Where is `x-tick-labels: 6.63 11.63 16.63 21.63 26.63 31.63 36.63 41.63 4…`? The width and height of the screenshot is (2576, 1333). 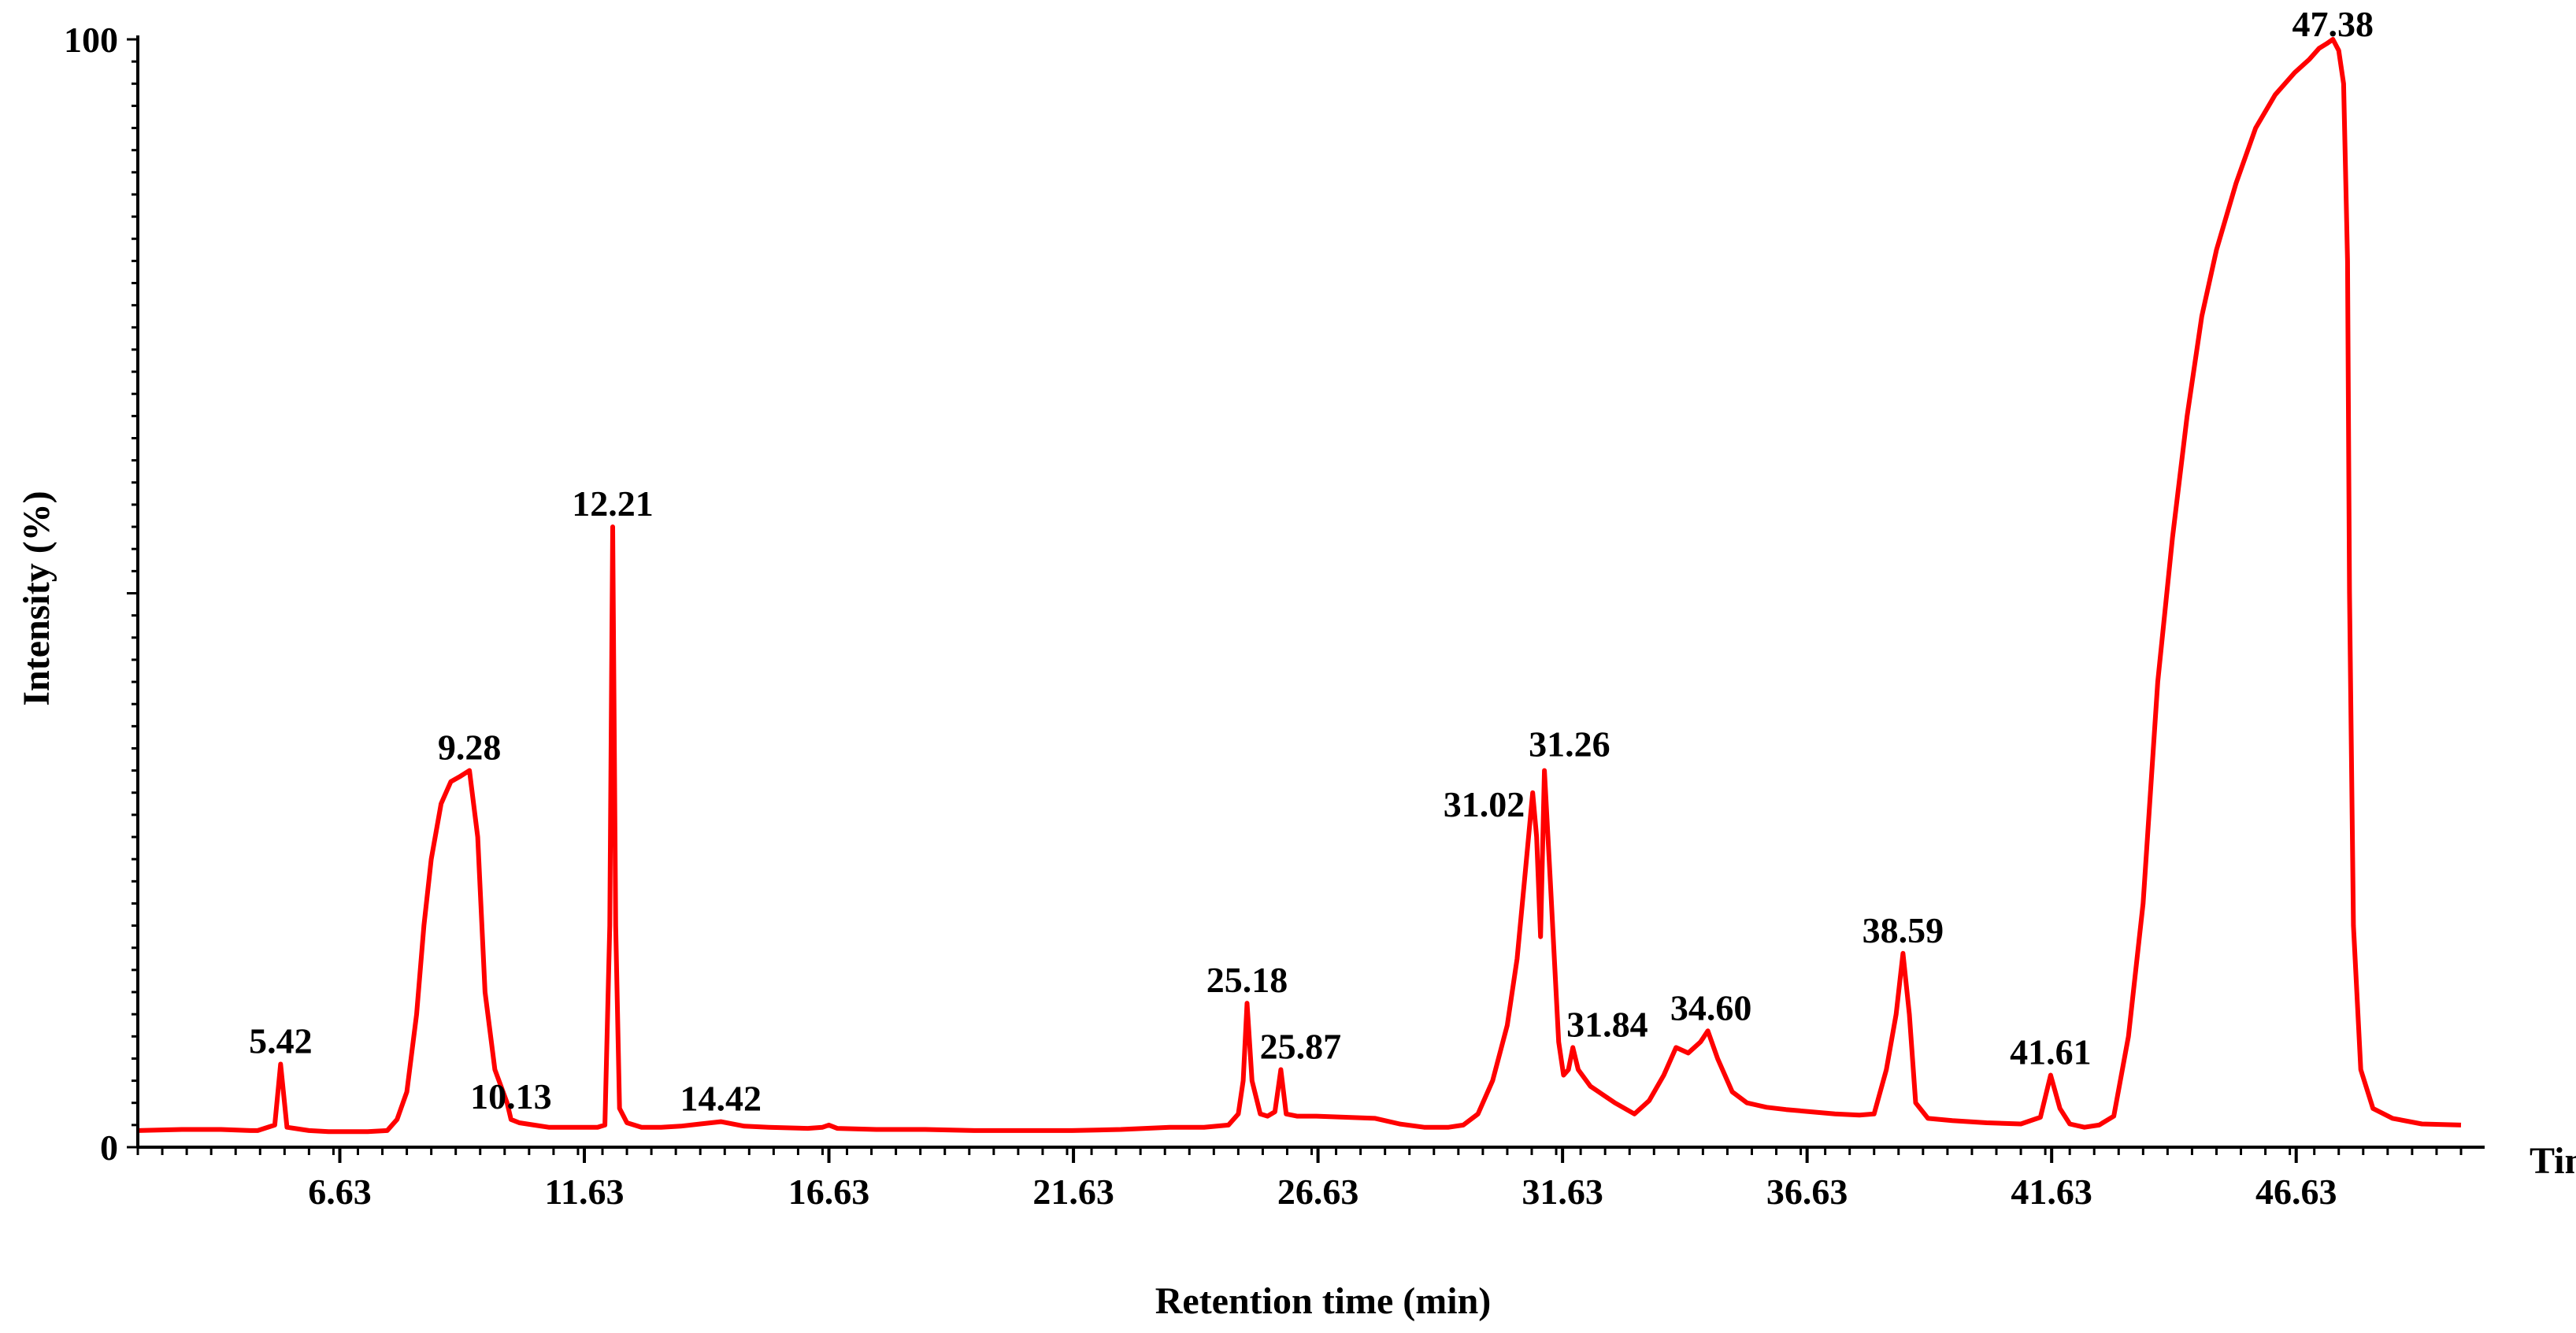 x-tick-labels: 6.63 11.63 16.63 21.63 26.63 31.63 36.63 41.63 4… is located at coordinates (1322, 1192).